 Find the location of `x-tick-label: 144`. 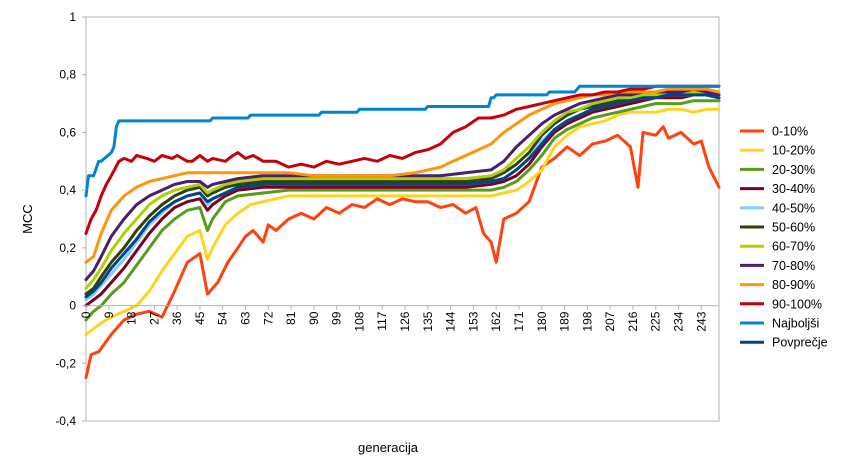

x-tick-label: 144 is located at coordinates (451, 321).